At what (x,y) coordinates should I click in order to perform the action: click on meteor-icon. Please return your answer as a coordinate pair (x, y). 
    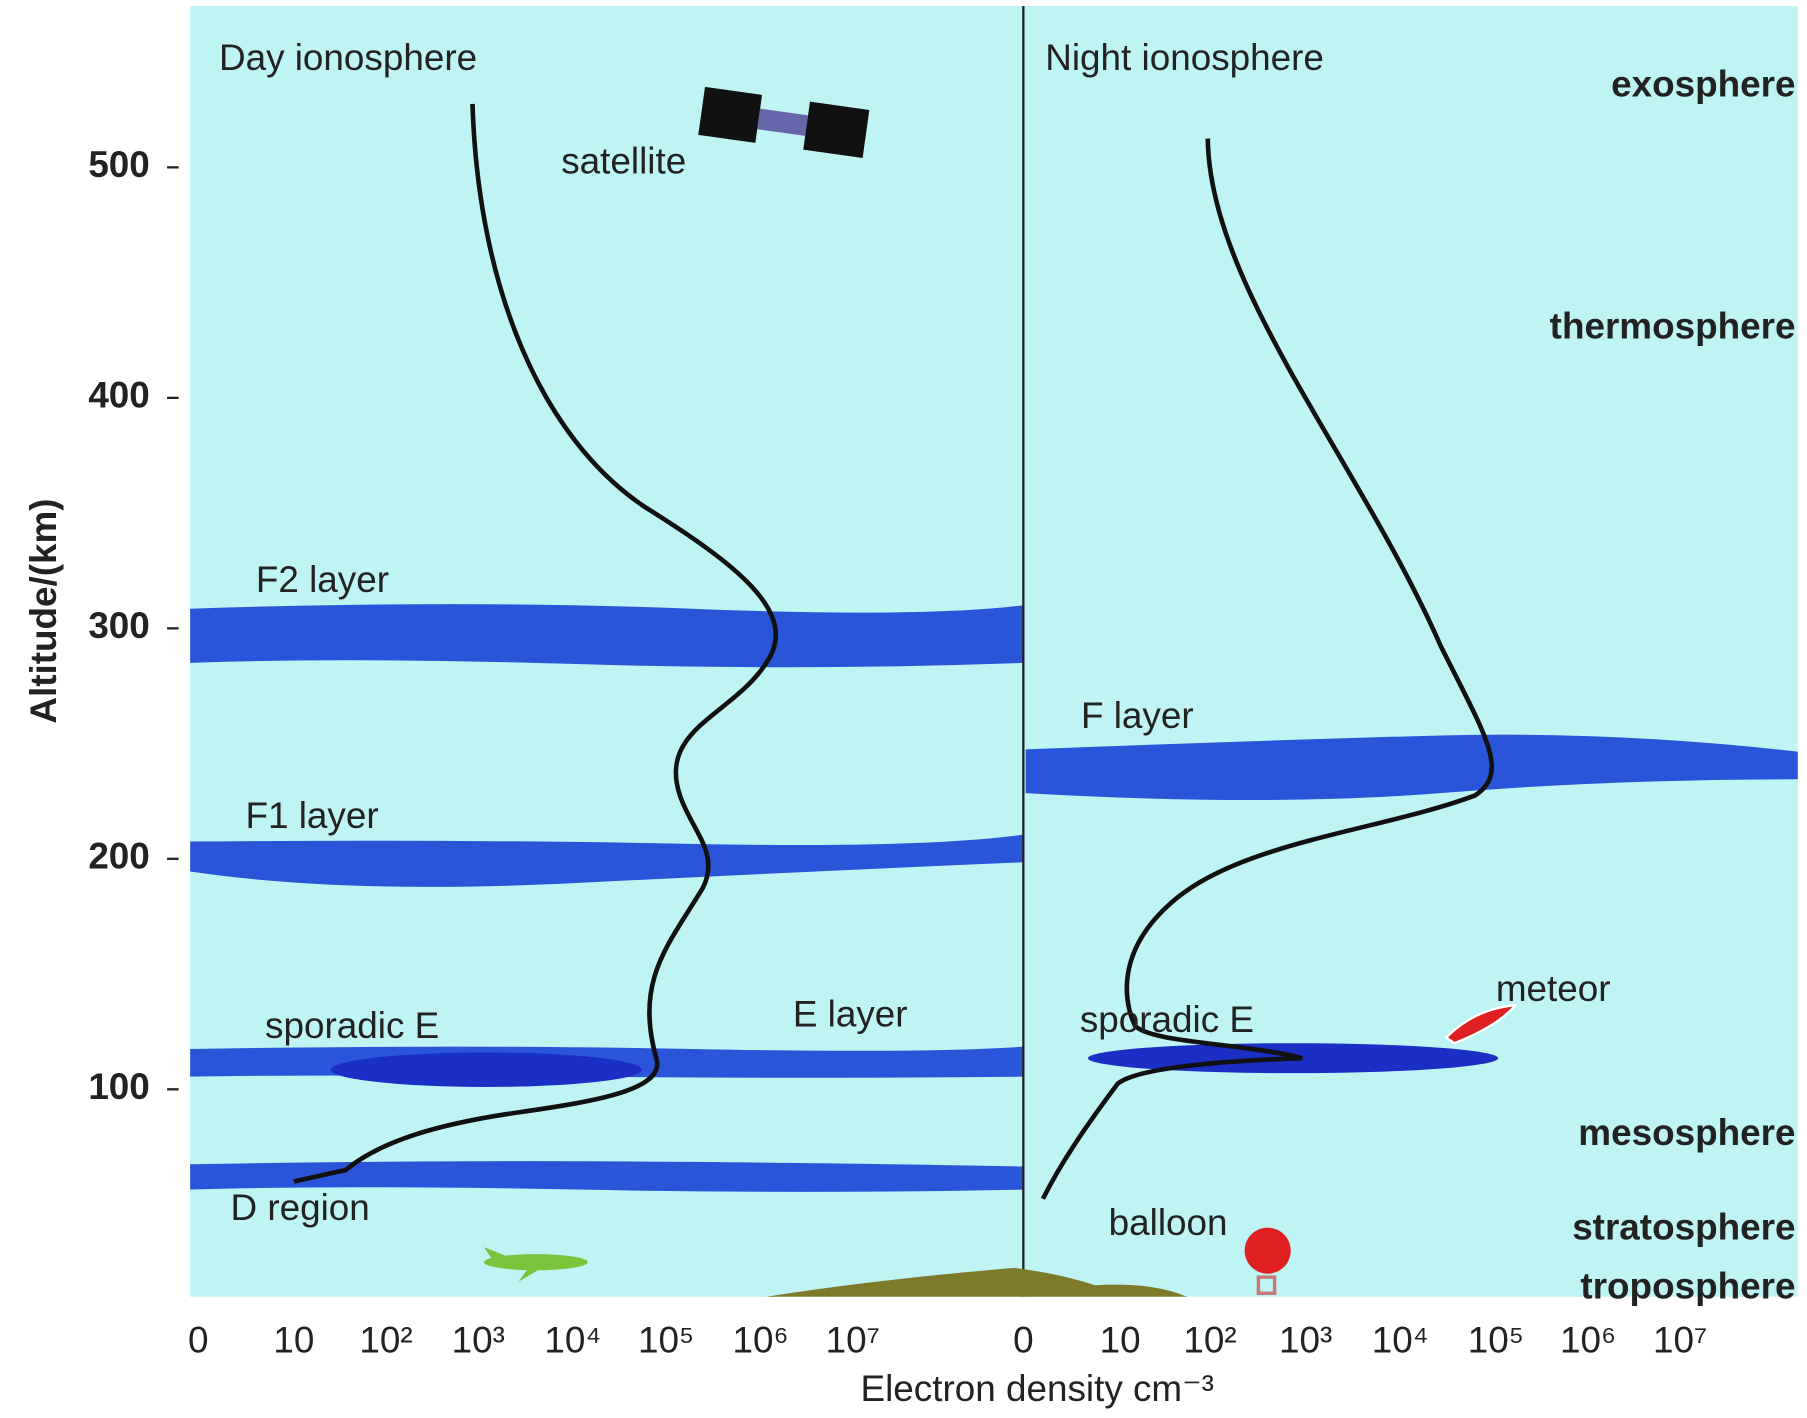
    Looking at the image, I should click on (1481, 1024).